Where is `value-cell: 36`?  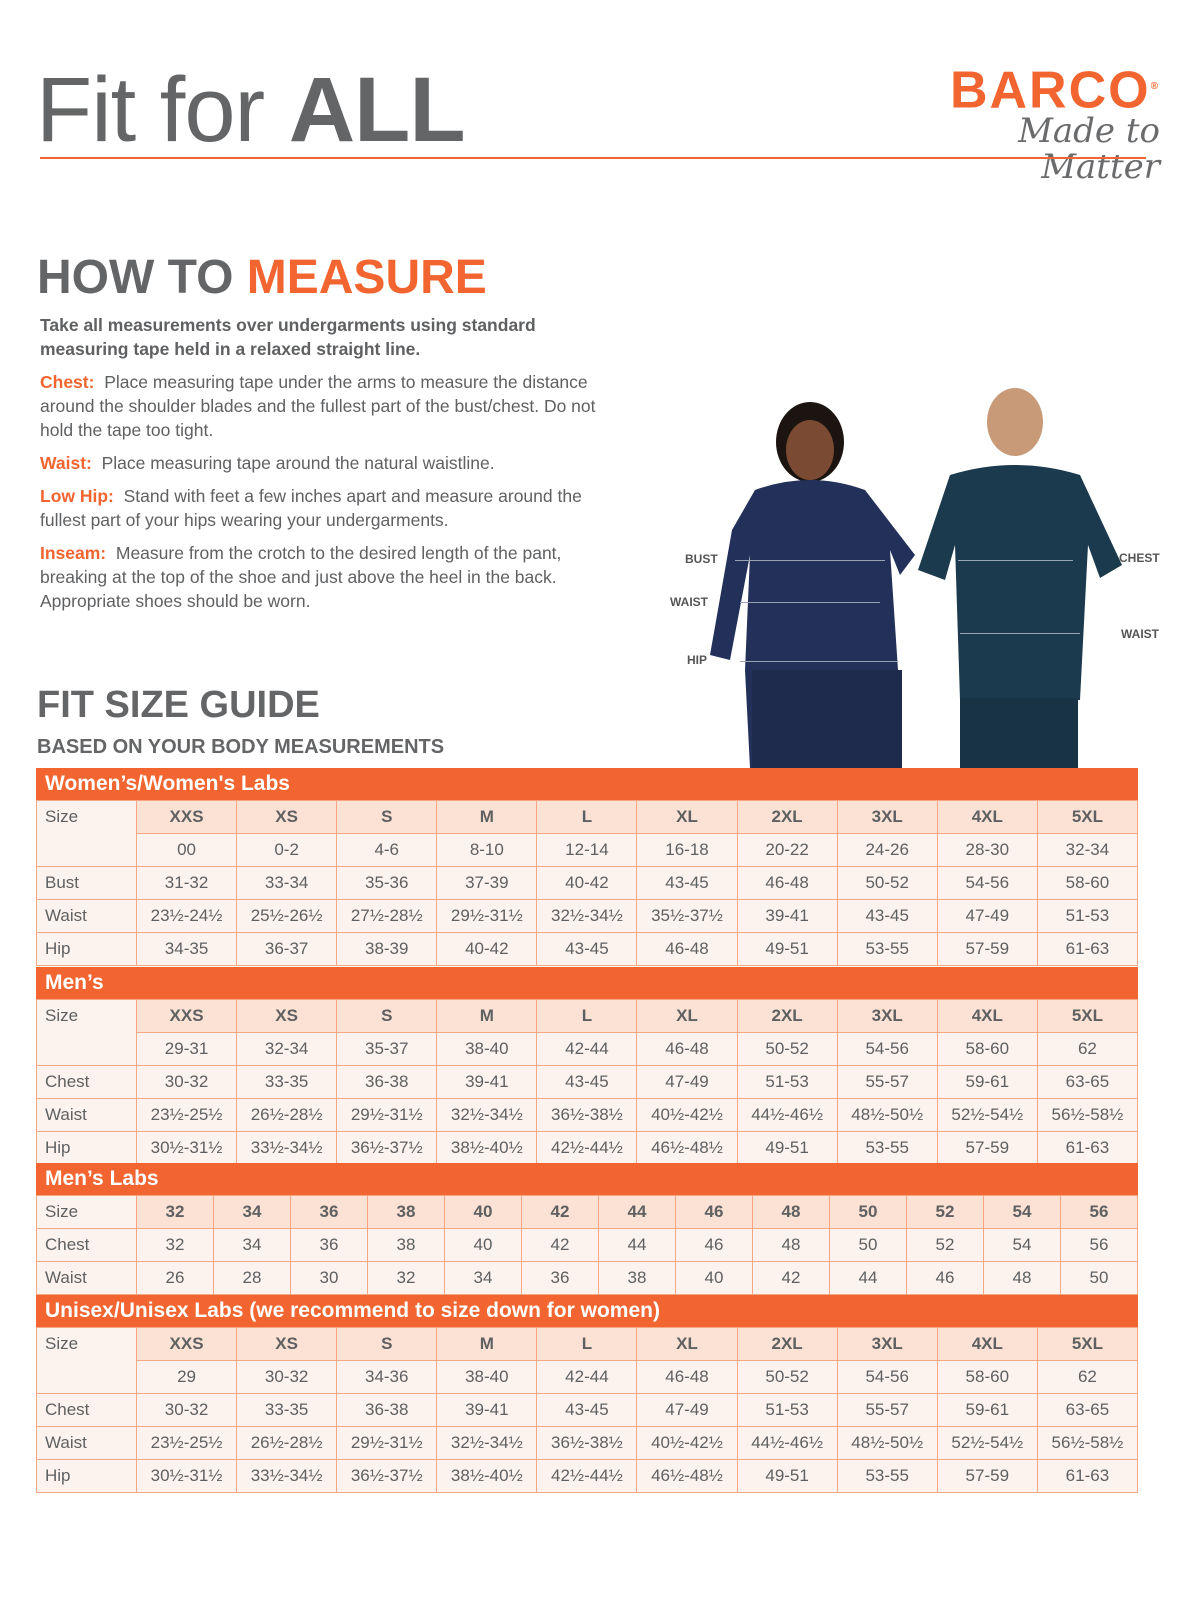 value-cell: 36 is located at coordinates (329, 1245).